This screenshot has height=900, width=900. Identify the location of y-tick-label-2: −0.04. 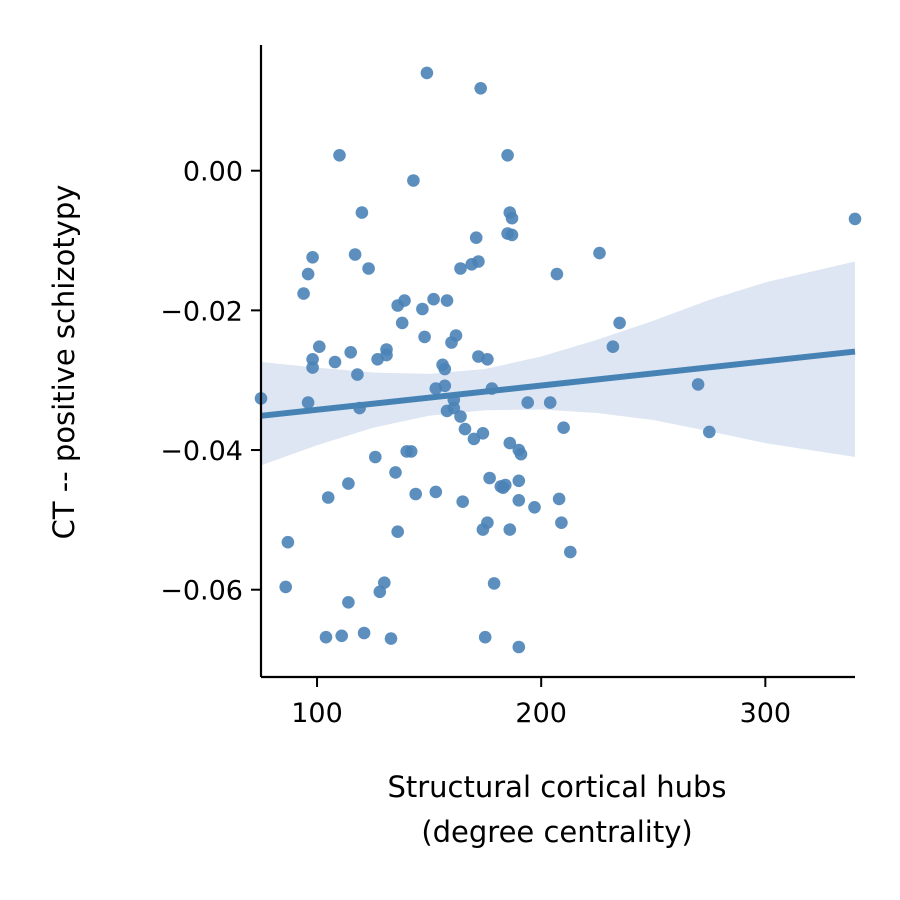
(201, 451).